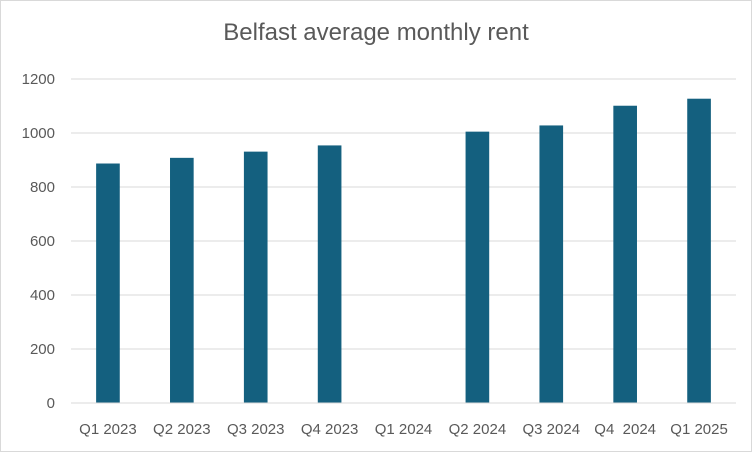  Describe the element at coordinates (376, 32) in the screenshot. I see `chart-title: Belfast average monthly rent` at that location.